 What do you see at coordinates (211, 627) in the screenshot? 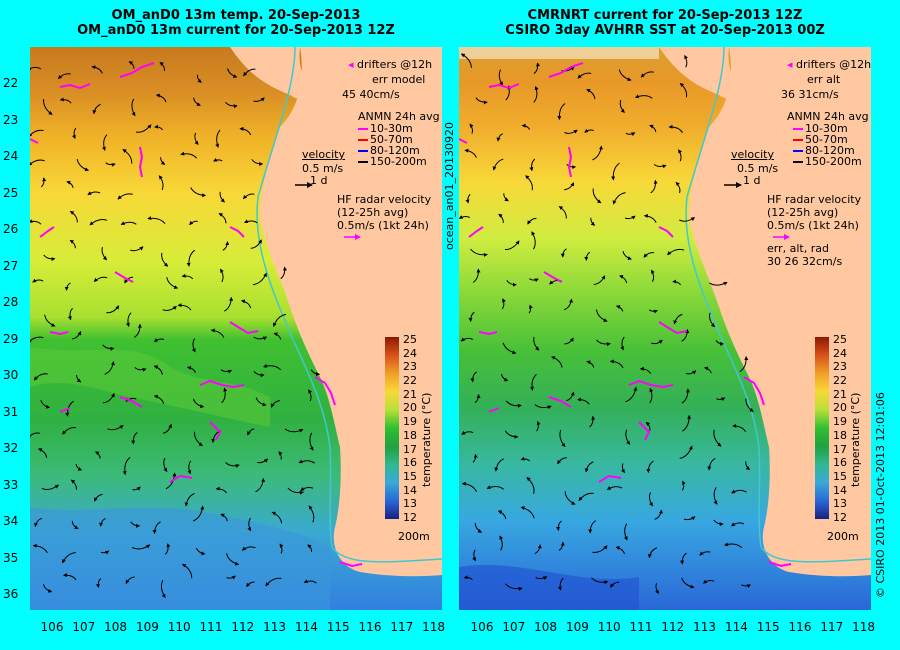
I see `longitude-tick: 111` at bounding box center [211, 627].